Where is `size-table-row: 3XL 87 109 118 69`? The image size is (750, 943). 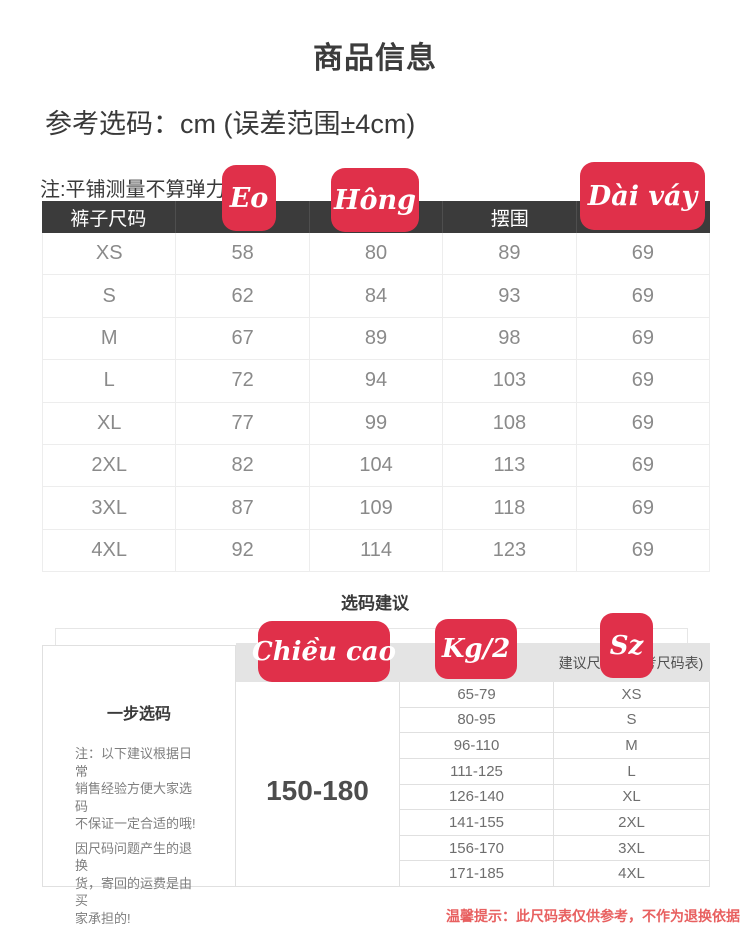 size-table-row: 3XL 87 109 118 69 is located at coordinates (376, 508).